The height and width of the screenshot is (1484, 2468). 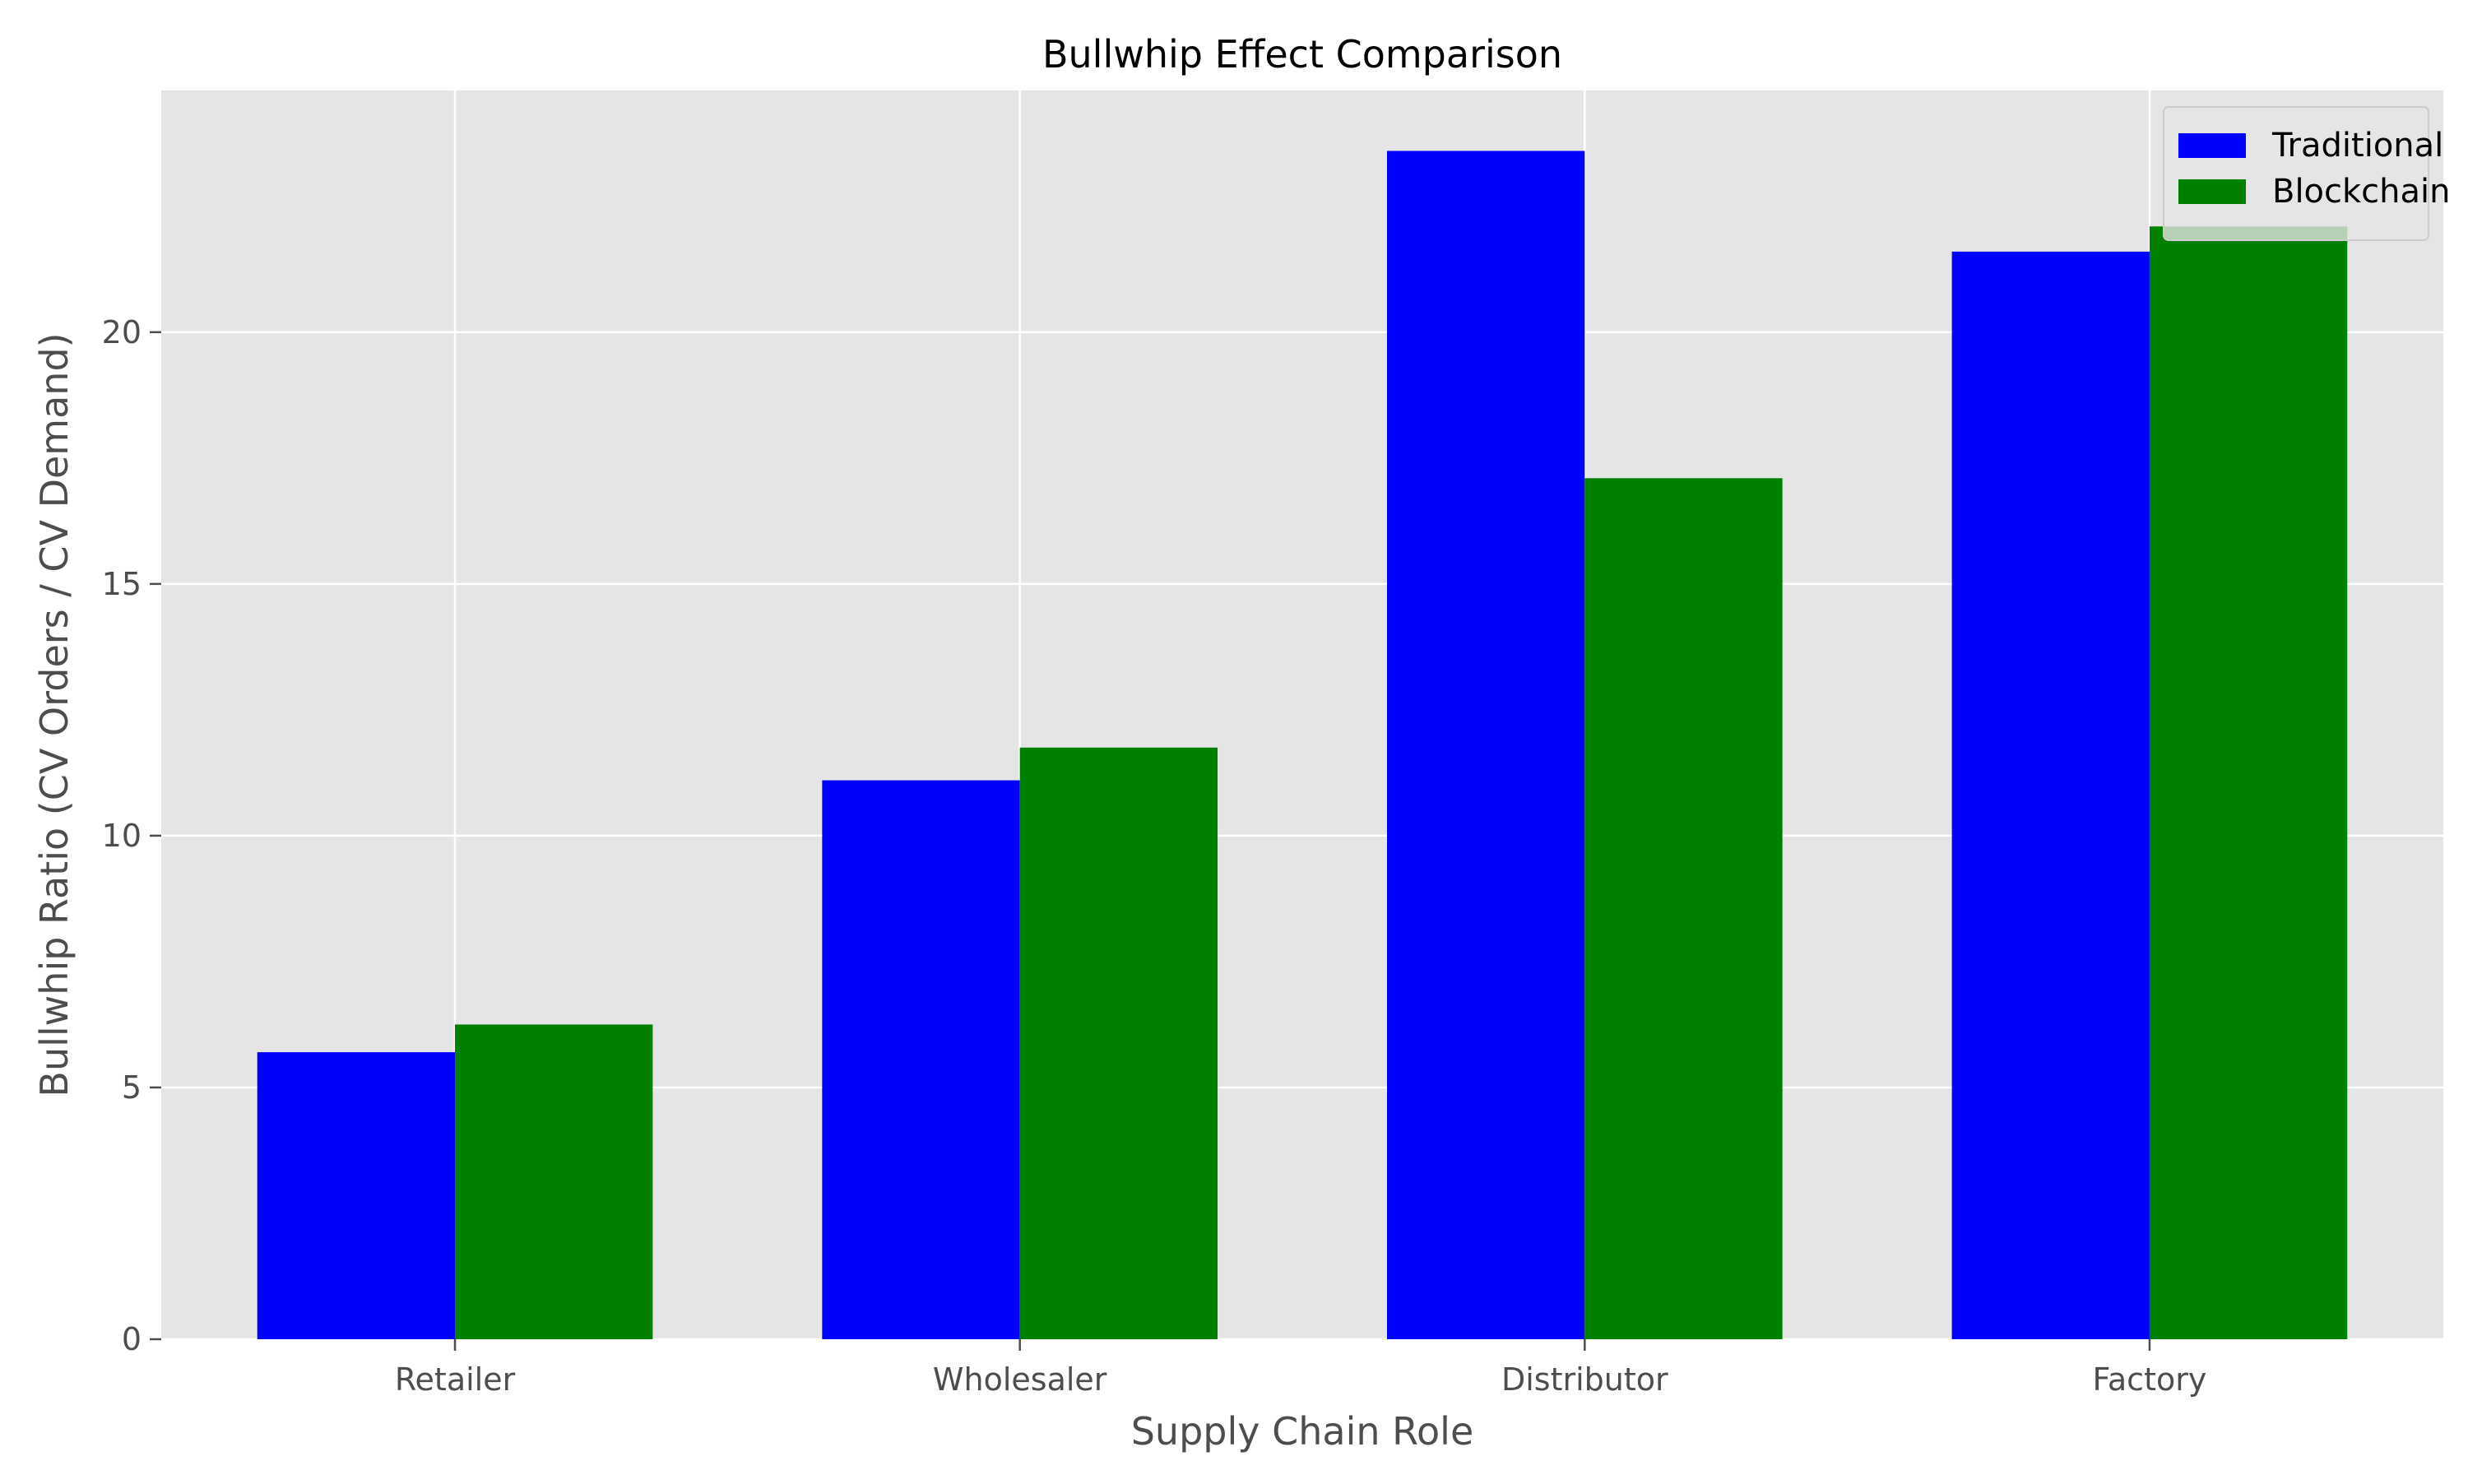 What do you see at coordinates (2150, 1379) in the screenshot?
I see `x-tick-label: Factory` at bounding box center [2150, 1379].